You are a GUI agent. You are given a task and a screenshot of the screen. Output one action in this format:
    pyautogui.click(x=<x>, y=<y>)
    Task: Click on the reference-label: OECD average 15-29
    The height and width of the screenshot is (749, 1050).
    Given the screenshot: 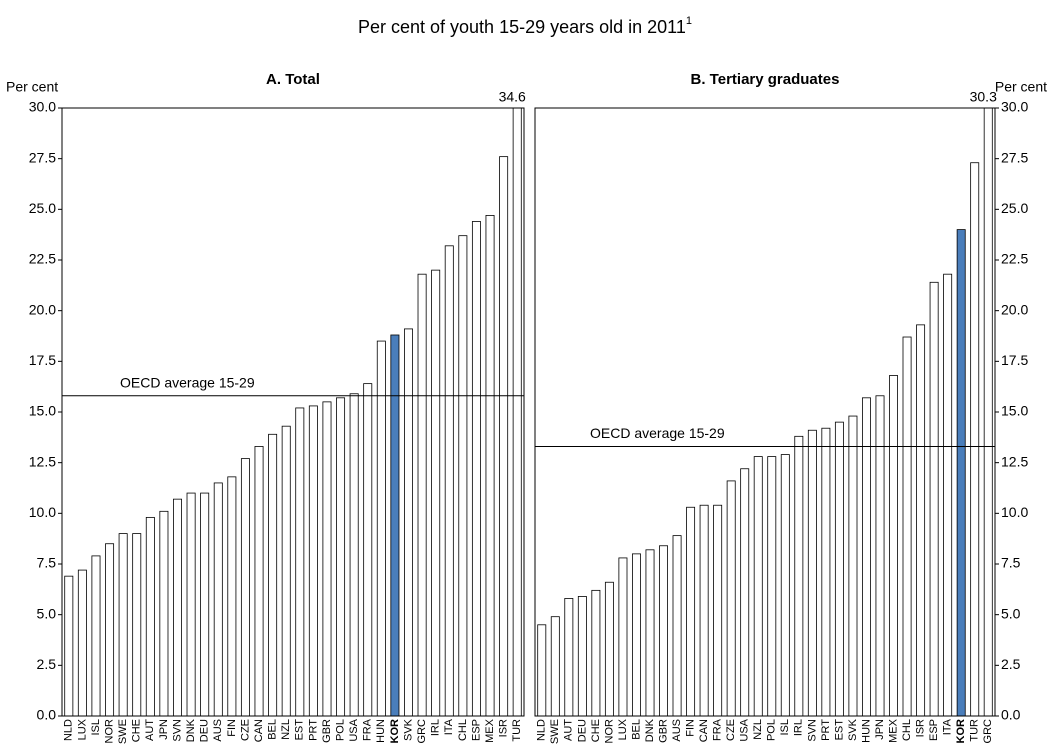 What is the action you would take?
    pyautogui.click(x=657, y=433)
    